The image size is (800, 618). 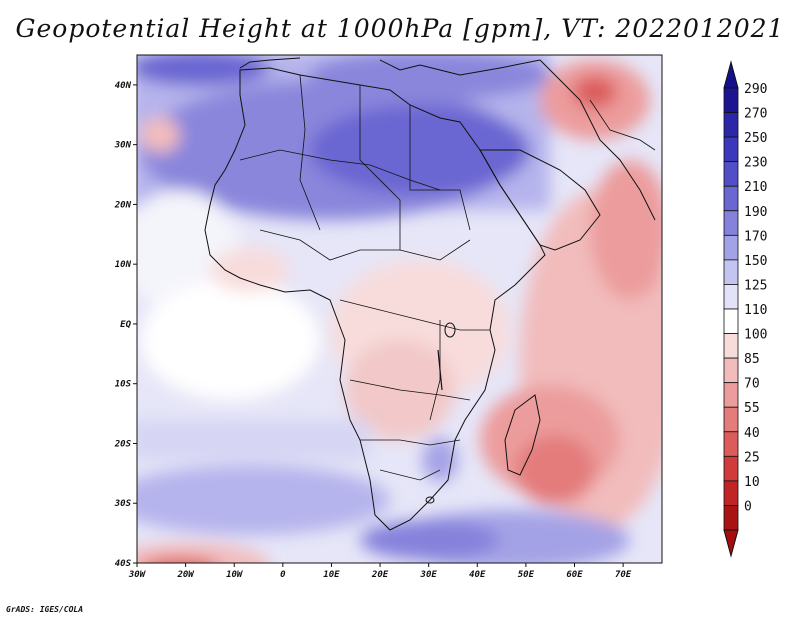 What do you see at coordinates (755, 310) in the screenshot?
I see `colorbar-label: 110` at bounding box center [755, 310].